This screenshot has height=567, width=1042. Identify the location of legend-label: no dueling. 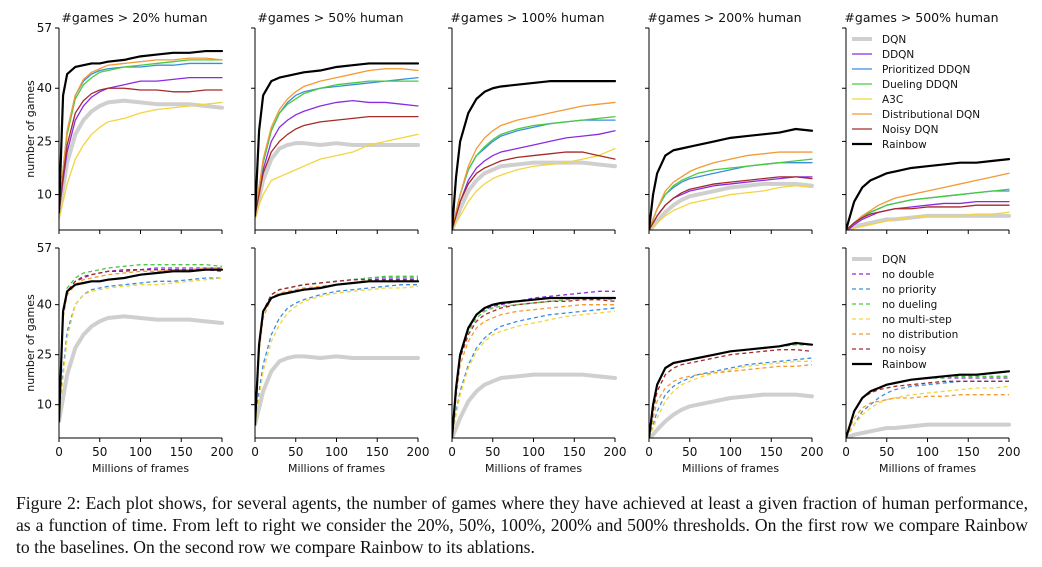
(909, 305).